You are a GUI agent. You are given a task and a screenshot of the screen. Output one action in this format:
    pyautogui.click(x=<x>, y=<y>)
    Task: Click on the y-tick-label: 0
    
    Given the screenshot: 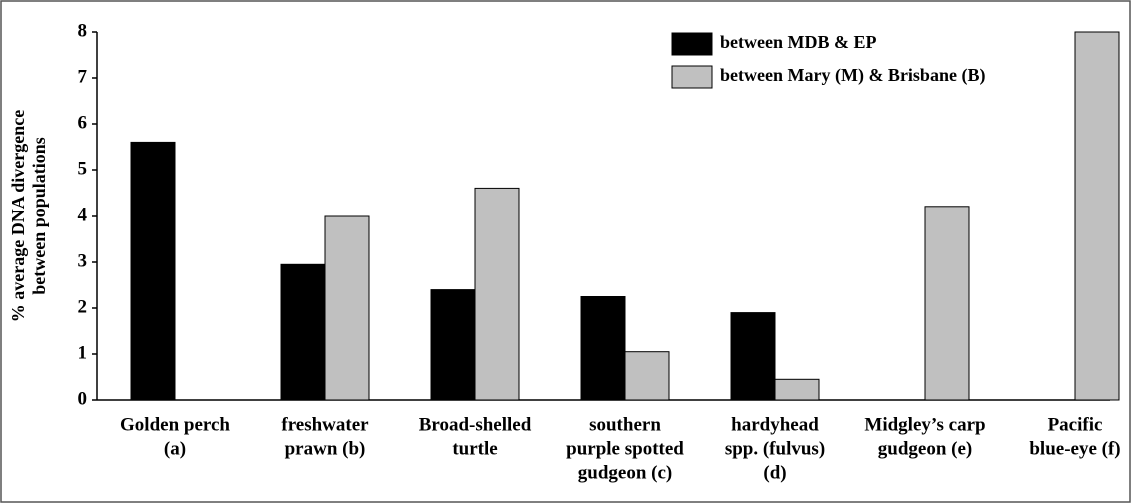 What is the action you would take?
    pyautogui.click(x=83, y=398)
    